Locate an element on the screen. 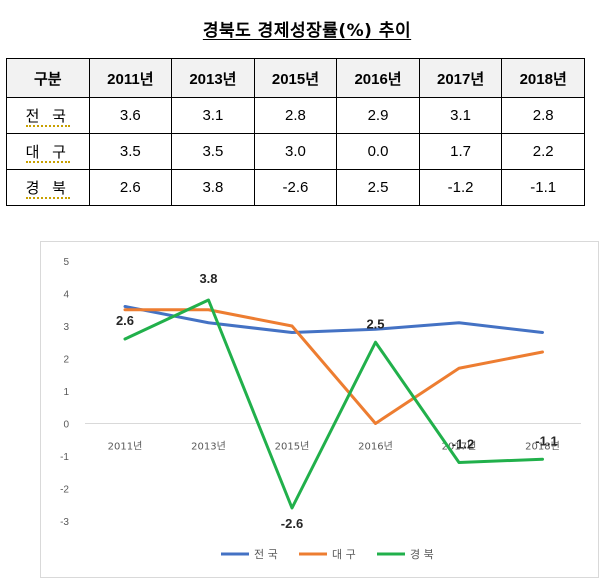 The height and width of the screenshot is (581, 614). table-cell: -1.1 is located at coordinates (543, 187).